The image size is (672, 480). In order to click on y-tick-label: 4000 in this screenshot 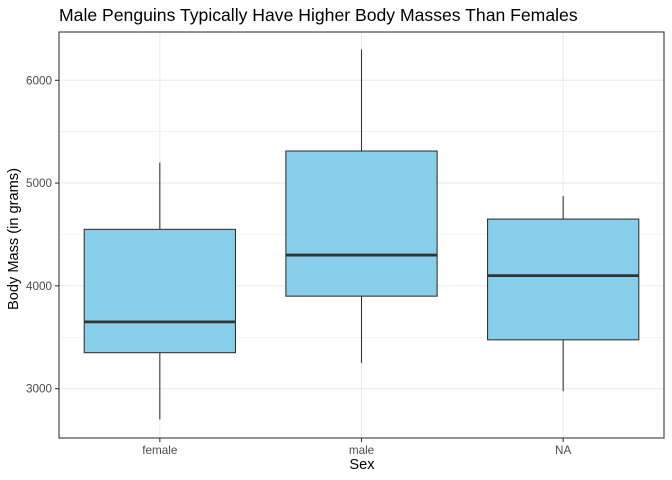, I will do `click(39, 286)`.